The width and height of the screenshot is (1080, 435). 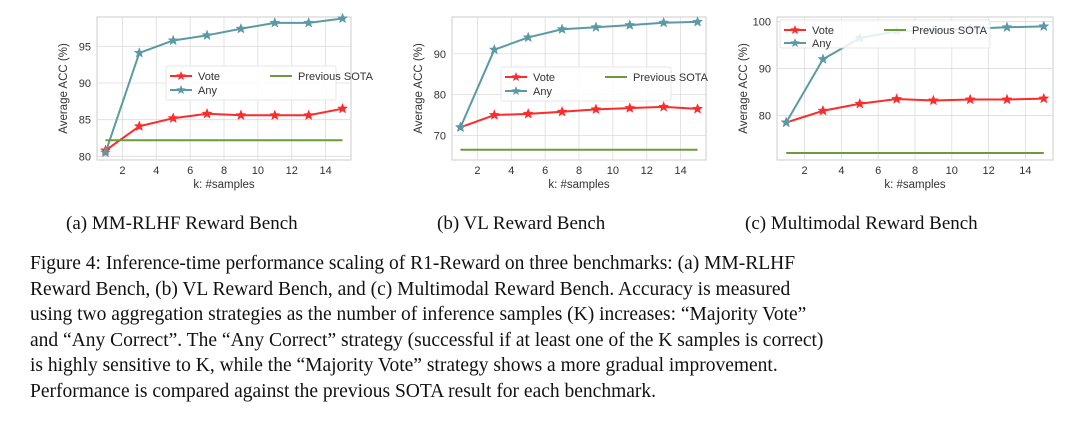 I want to click on y-tick-label: 70, so click(x=440, y=136).